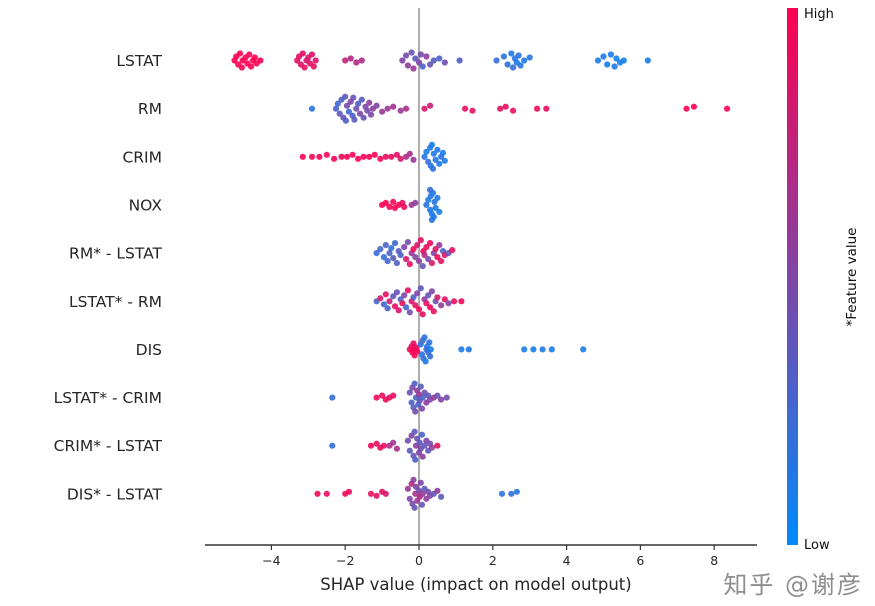 Image resolution: width=875 pixels, height=606 pixels. What do you see at coordinates (852, 277) in the screenshot?
I see `colorbar-title: *Feature value` at bounding box center [852, 277].